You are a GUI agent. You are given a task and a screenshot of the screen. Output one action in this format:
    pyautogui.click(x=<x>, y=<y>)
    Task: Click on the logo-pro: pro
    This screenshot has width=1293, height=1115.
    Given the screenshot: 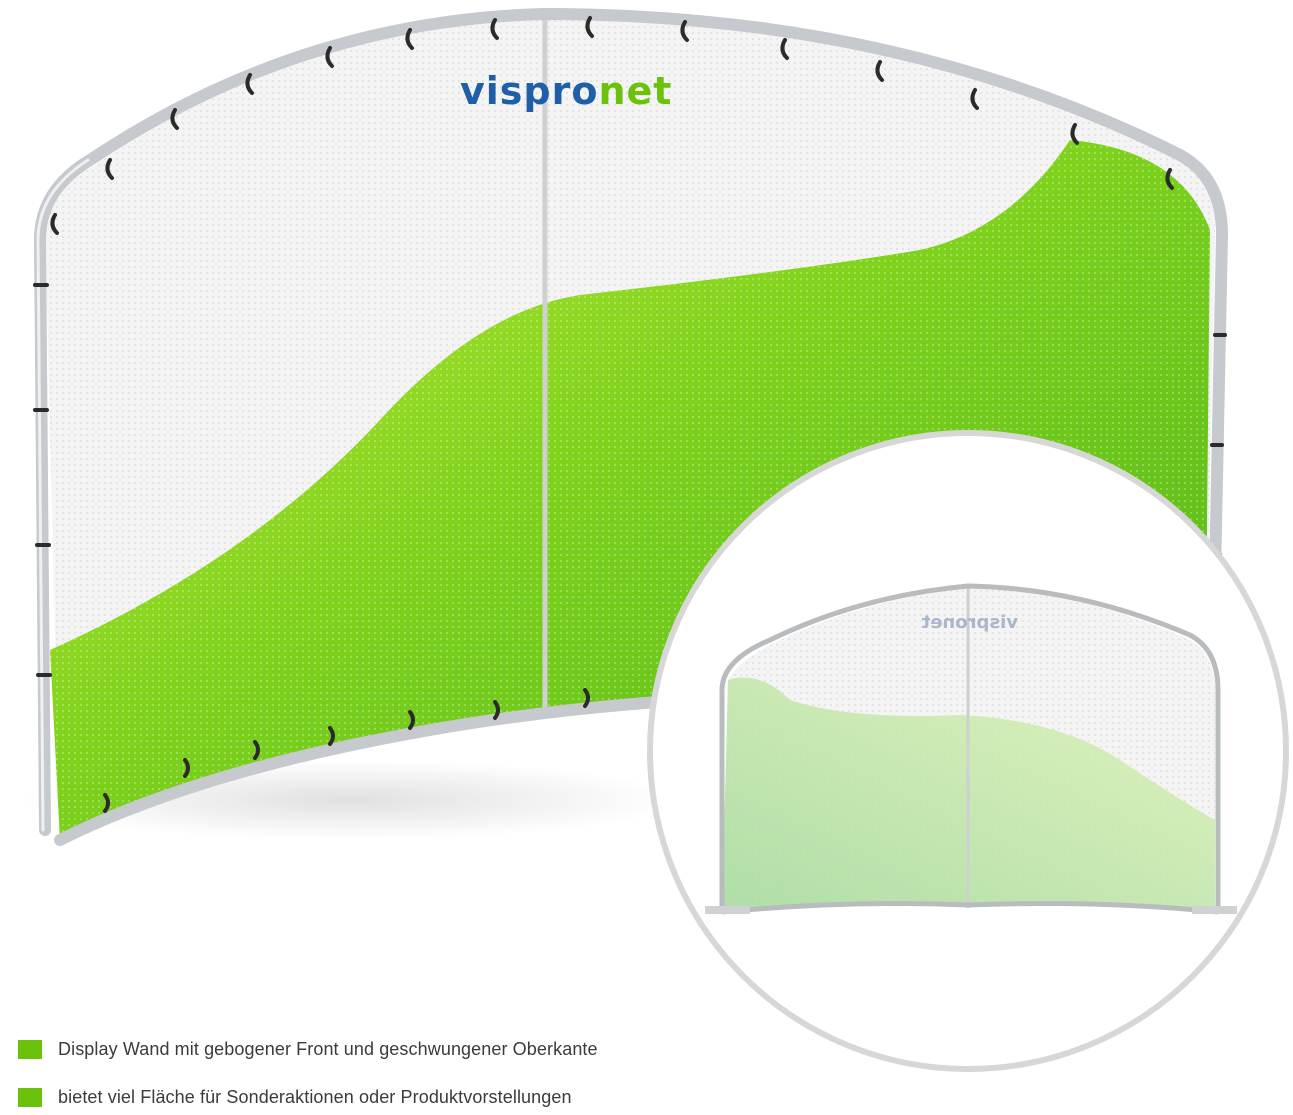 What is the action you would take?
    pyautogui.click(x=560, y=91)
    